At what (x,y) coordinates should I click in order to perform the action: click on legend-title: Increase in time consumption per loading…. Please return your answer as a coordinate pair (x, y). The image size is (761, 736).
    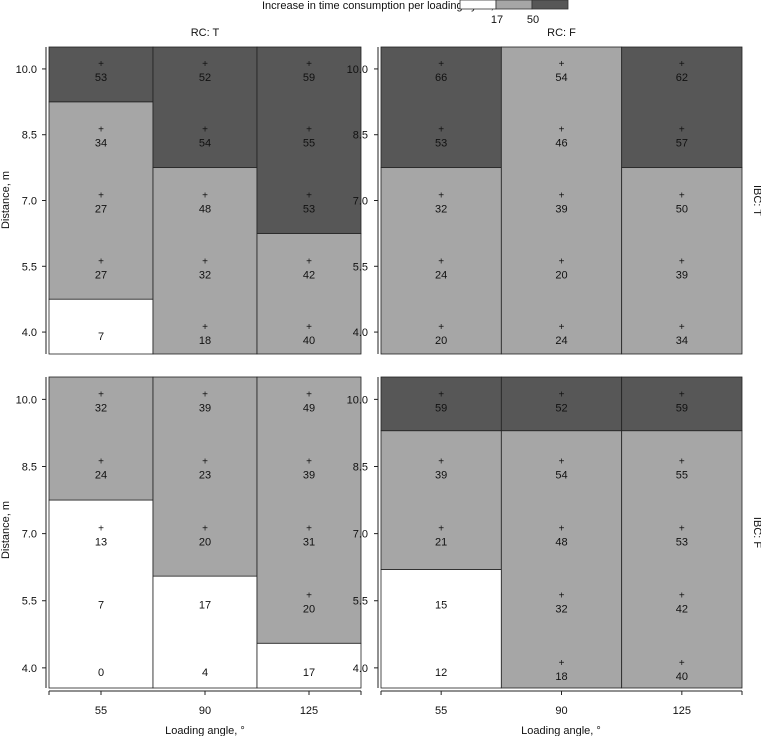
    Looking at the image, I should click on (384, 6).